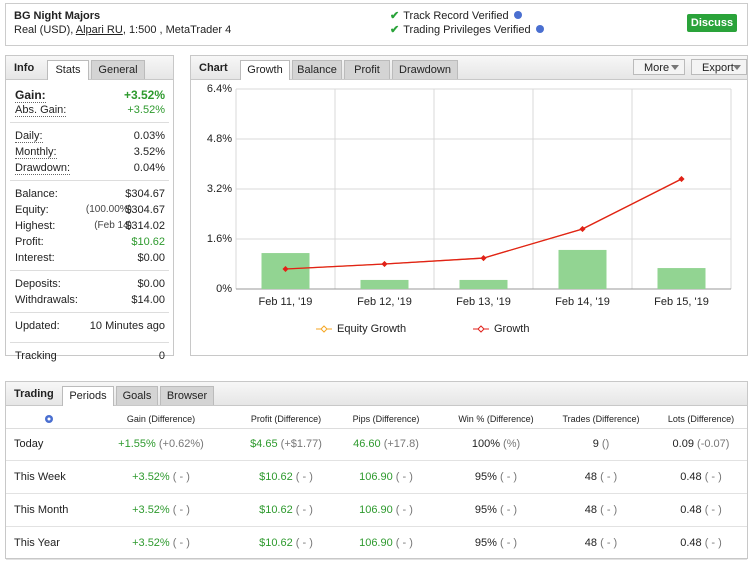 The image size is (750, 561). Describe the element at coordinates (161, 356) in the screenshot. I see `stat-value: 0` at that location.